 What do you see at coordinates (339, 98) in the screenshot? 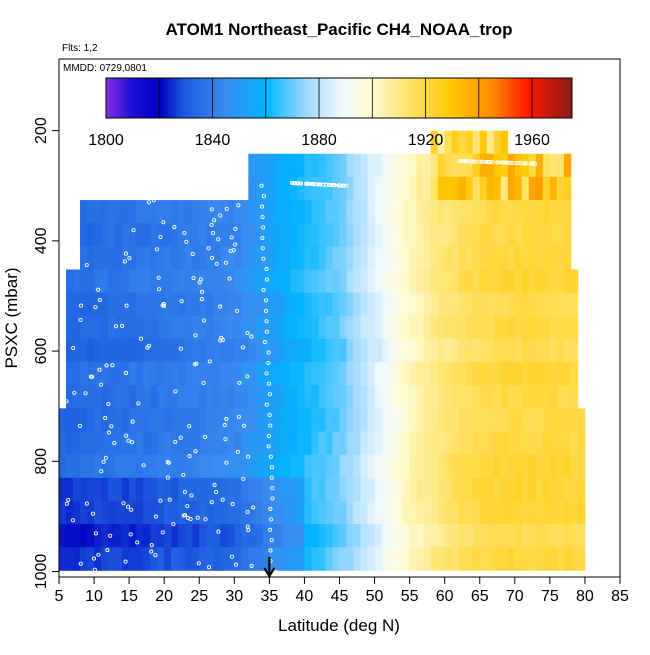
I see `colorbar-frame` at bounding box center [339, 98].